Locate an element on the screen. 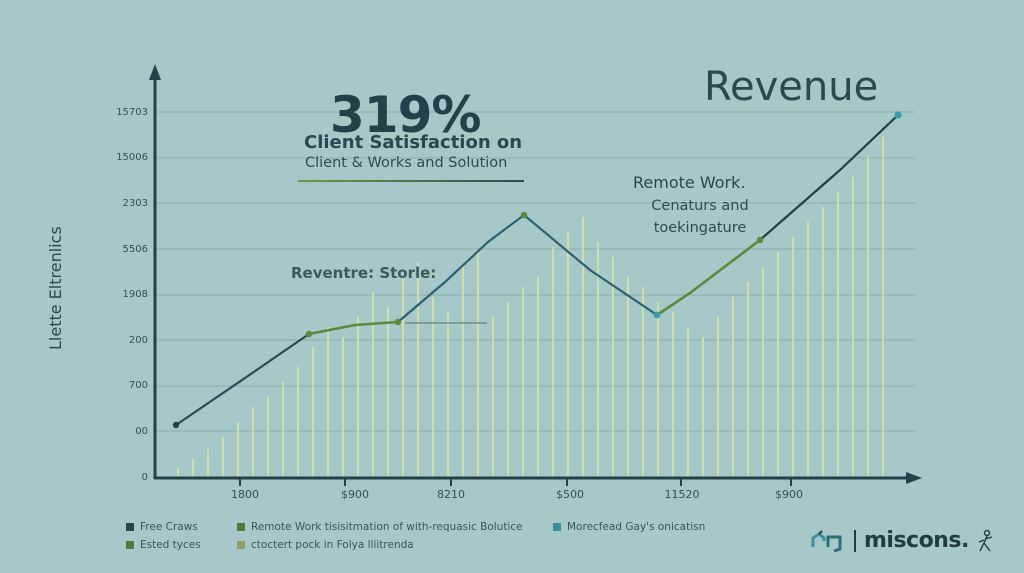 This screenshot has height=573, width=1024. figure-icon is located at coordinates (985, 540).